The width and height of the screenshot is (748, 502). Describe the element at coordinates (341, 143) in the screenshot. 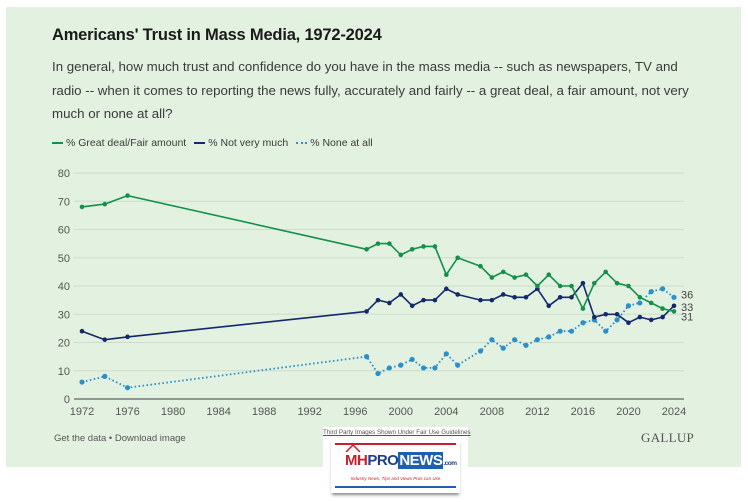

I see `legend-label-none-at-all: % None at all` at that location.